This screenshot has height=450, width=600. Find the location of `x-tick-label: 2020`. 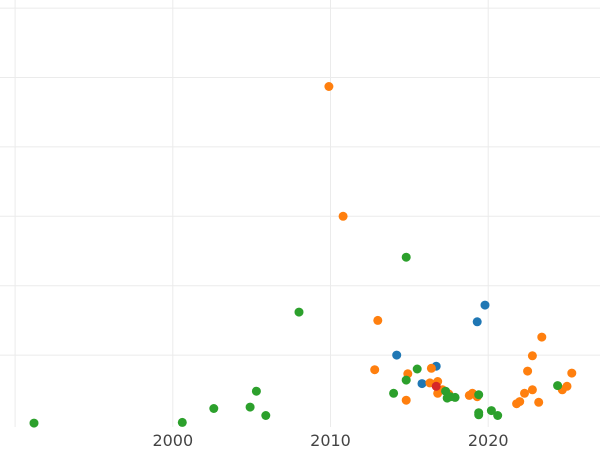

x-tick-label: 2020 is located at coordinates (488, 440).